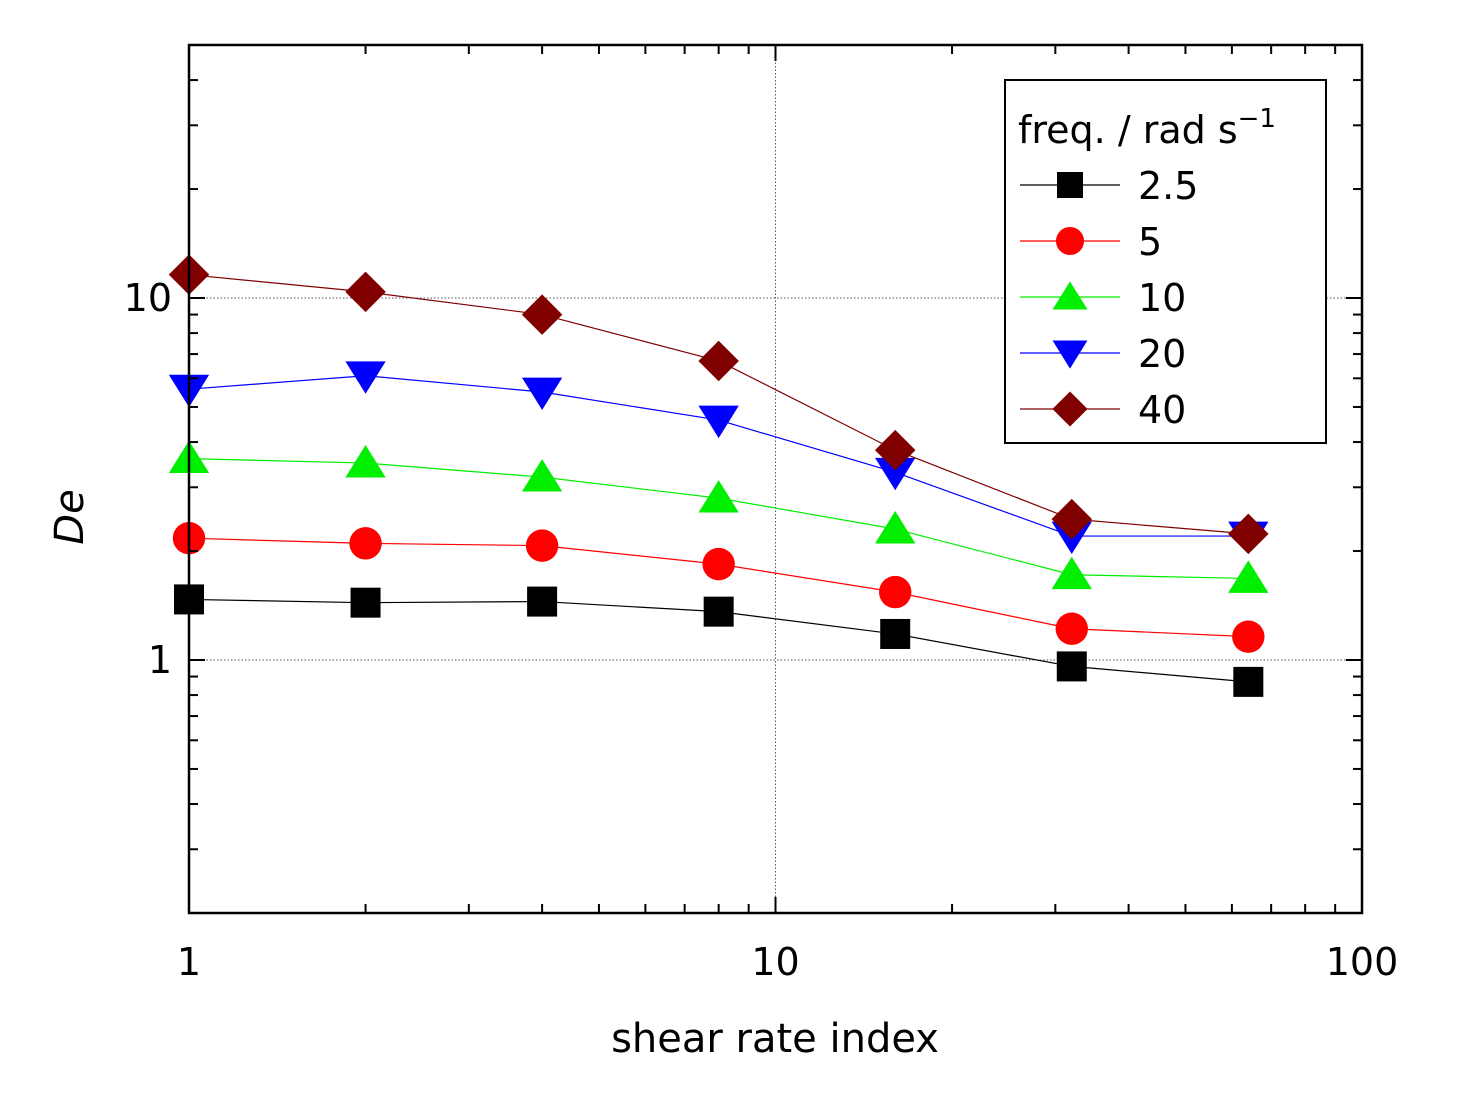  Describe the element at coordinates (1162, 354) in the screenshot. I see `legend-label: 20` at that location.